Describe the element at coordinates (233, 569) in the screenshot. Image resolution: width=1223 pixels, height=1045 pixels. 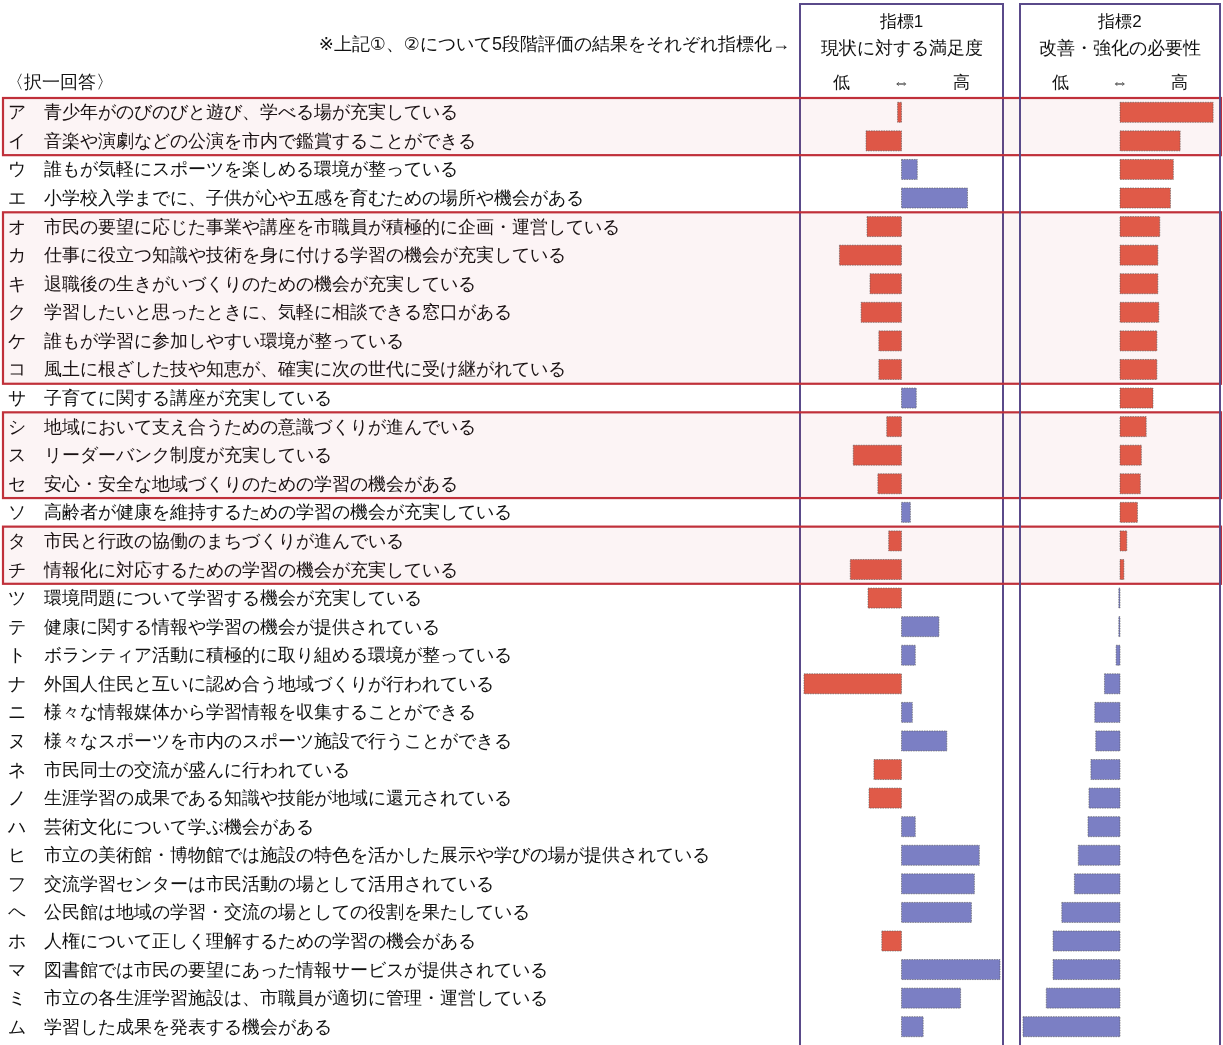
I see `y-tick-label: チ 情報化に対応するための学習の機会が充実している` at that location.